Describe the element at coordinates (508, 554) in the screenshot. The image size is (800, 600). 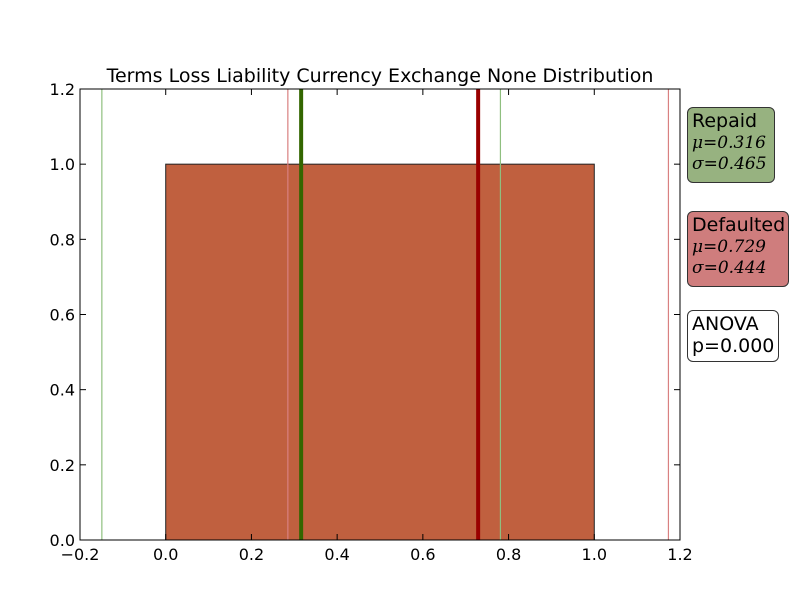
I see `x-tick-label-5: 0.8` at that location.